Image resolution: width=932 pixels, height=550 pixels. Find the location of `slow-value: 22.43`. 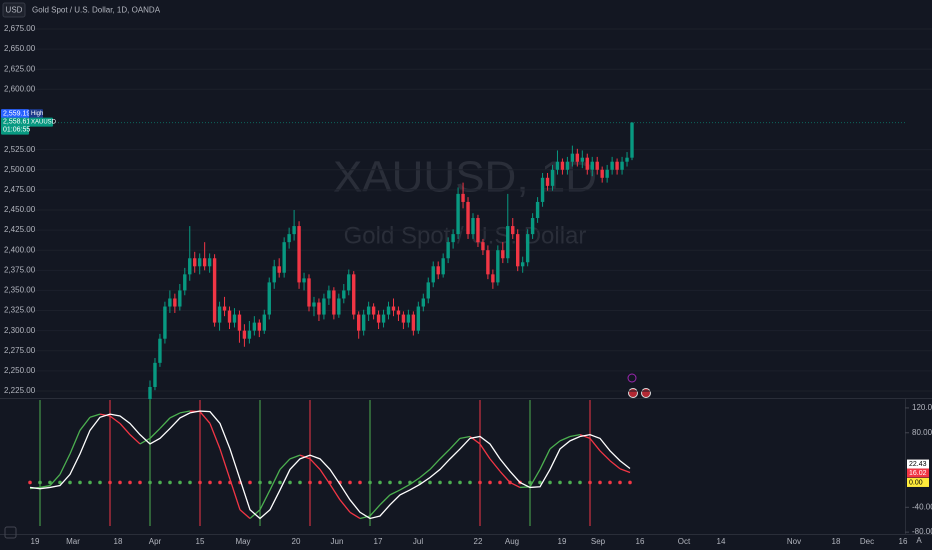

slow-value: 22.43 is located at coordinates (918, 464).